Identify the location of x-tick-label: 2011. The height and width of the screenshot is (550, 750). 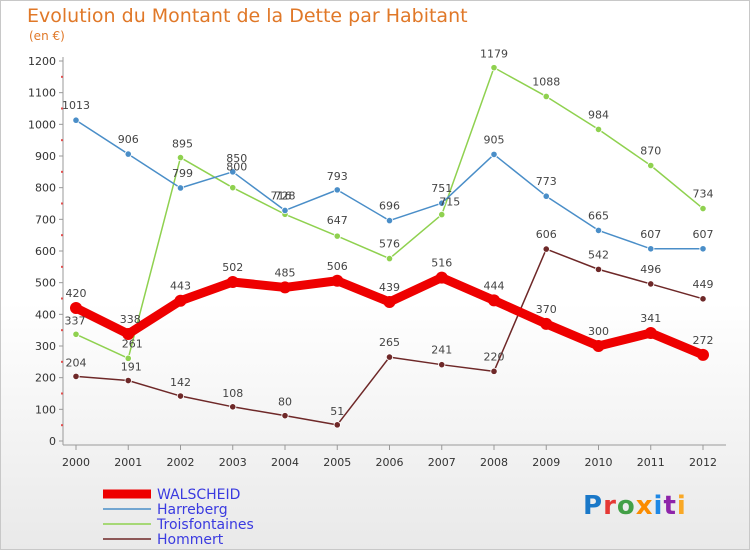
(651, 462).